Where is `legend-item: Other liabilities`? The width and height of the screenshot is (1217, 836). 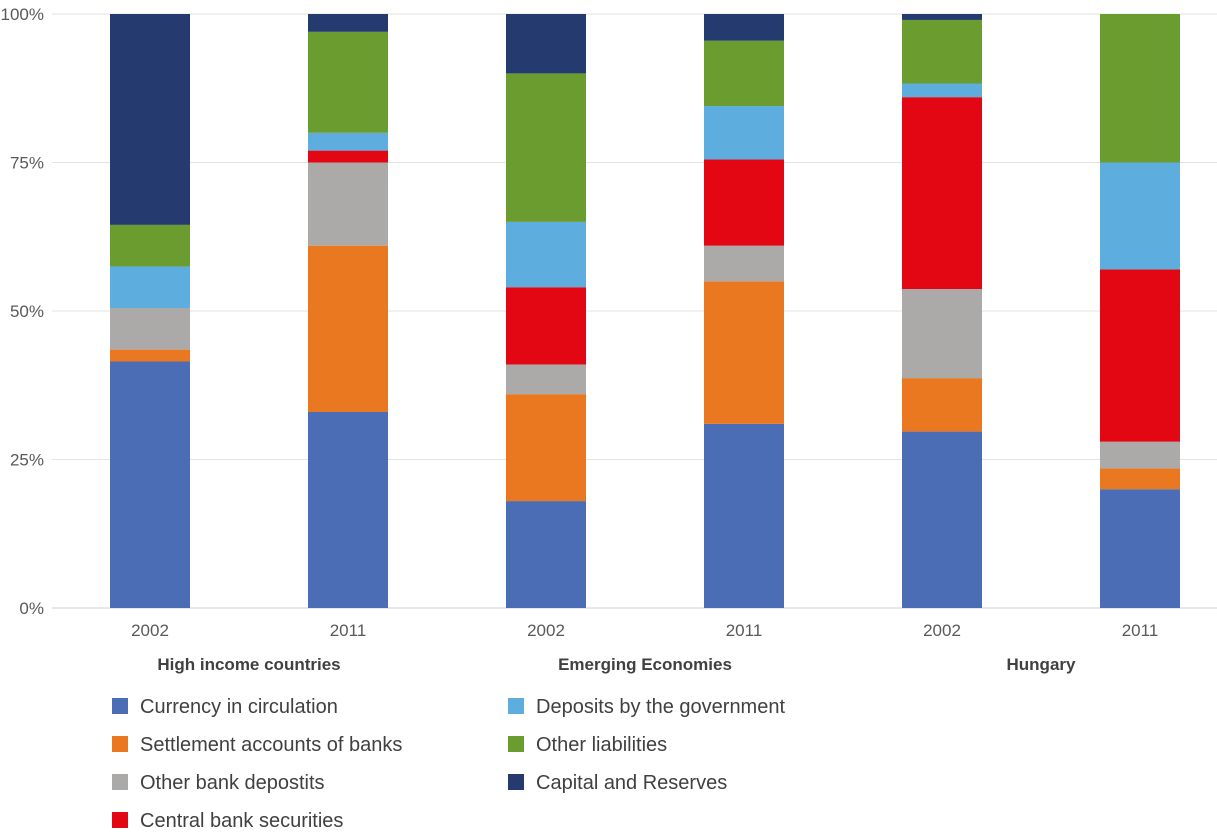
legend-item: Other liabilities is located at coordinates (587, 745).